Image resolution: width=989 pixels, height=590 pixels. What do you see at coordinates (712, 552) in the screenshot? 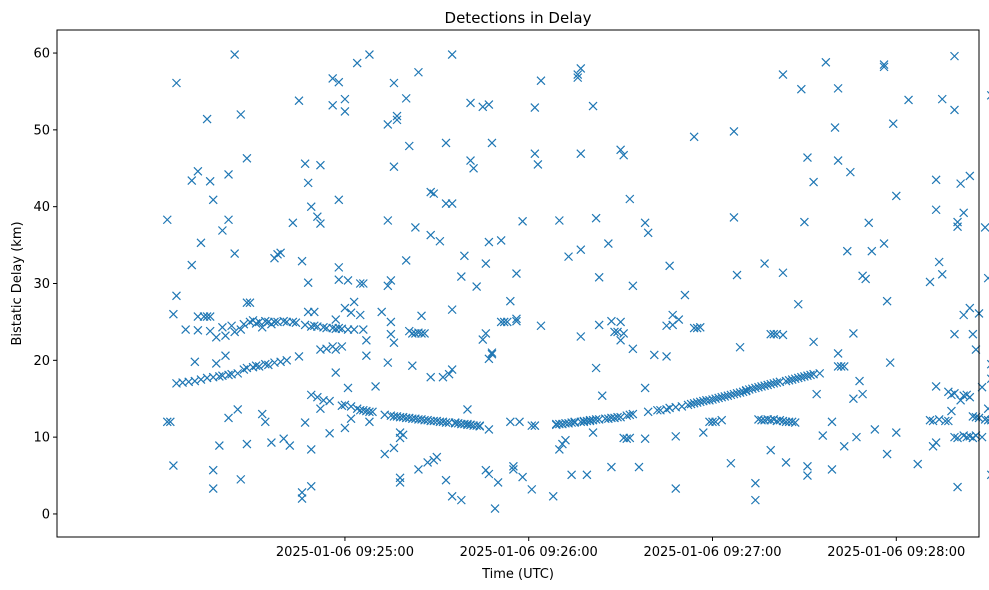
I see `x-tick-label: 2025-01-06 09:27:00` at bounding box center [712, 552].